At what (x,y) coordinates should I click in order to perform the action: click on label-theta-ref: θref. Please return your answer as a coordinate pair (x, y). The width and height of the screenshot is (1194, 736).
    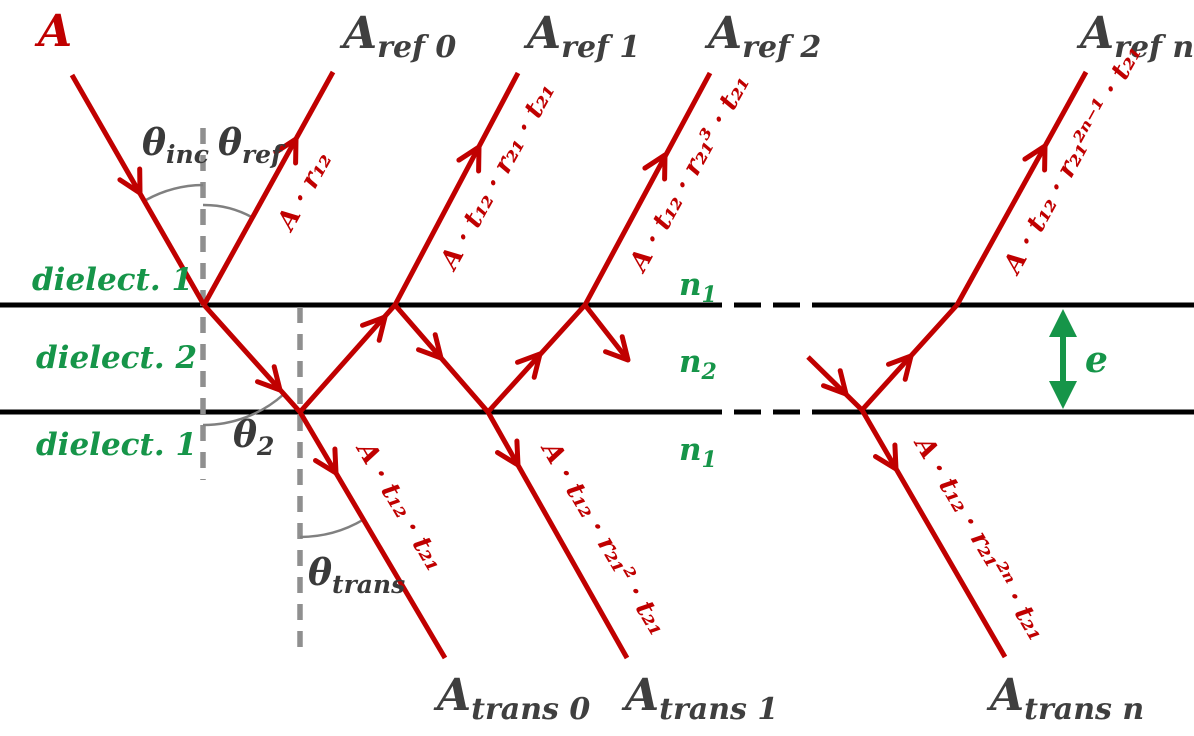
    Looking at the image, I should click on (252, 145).